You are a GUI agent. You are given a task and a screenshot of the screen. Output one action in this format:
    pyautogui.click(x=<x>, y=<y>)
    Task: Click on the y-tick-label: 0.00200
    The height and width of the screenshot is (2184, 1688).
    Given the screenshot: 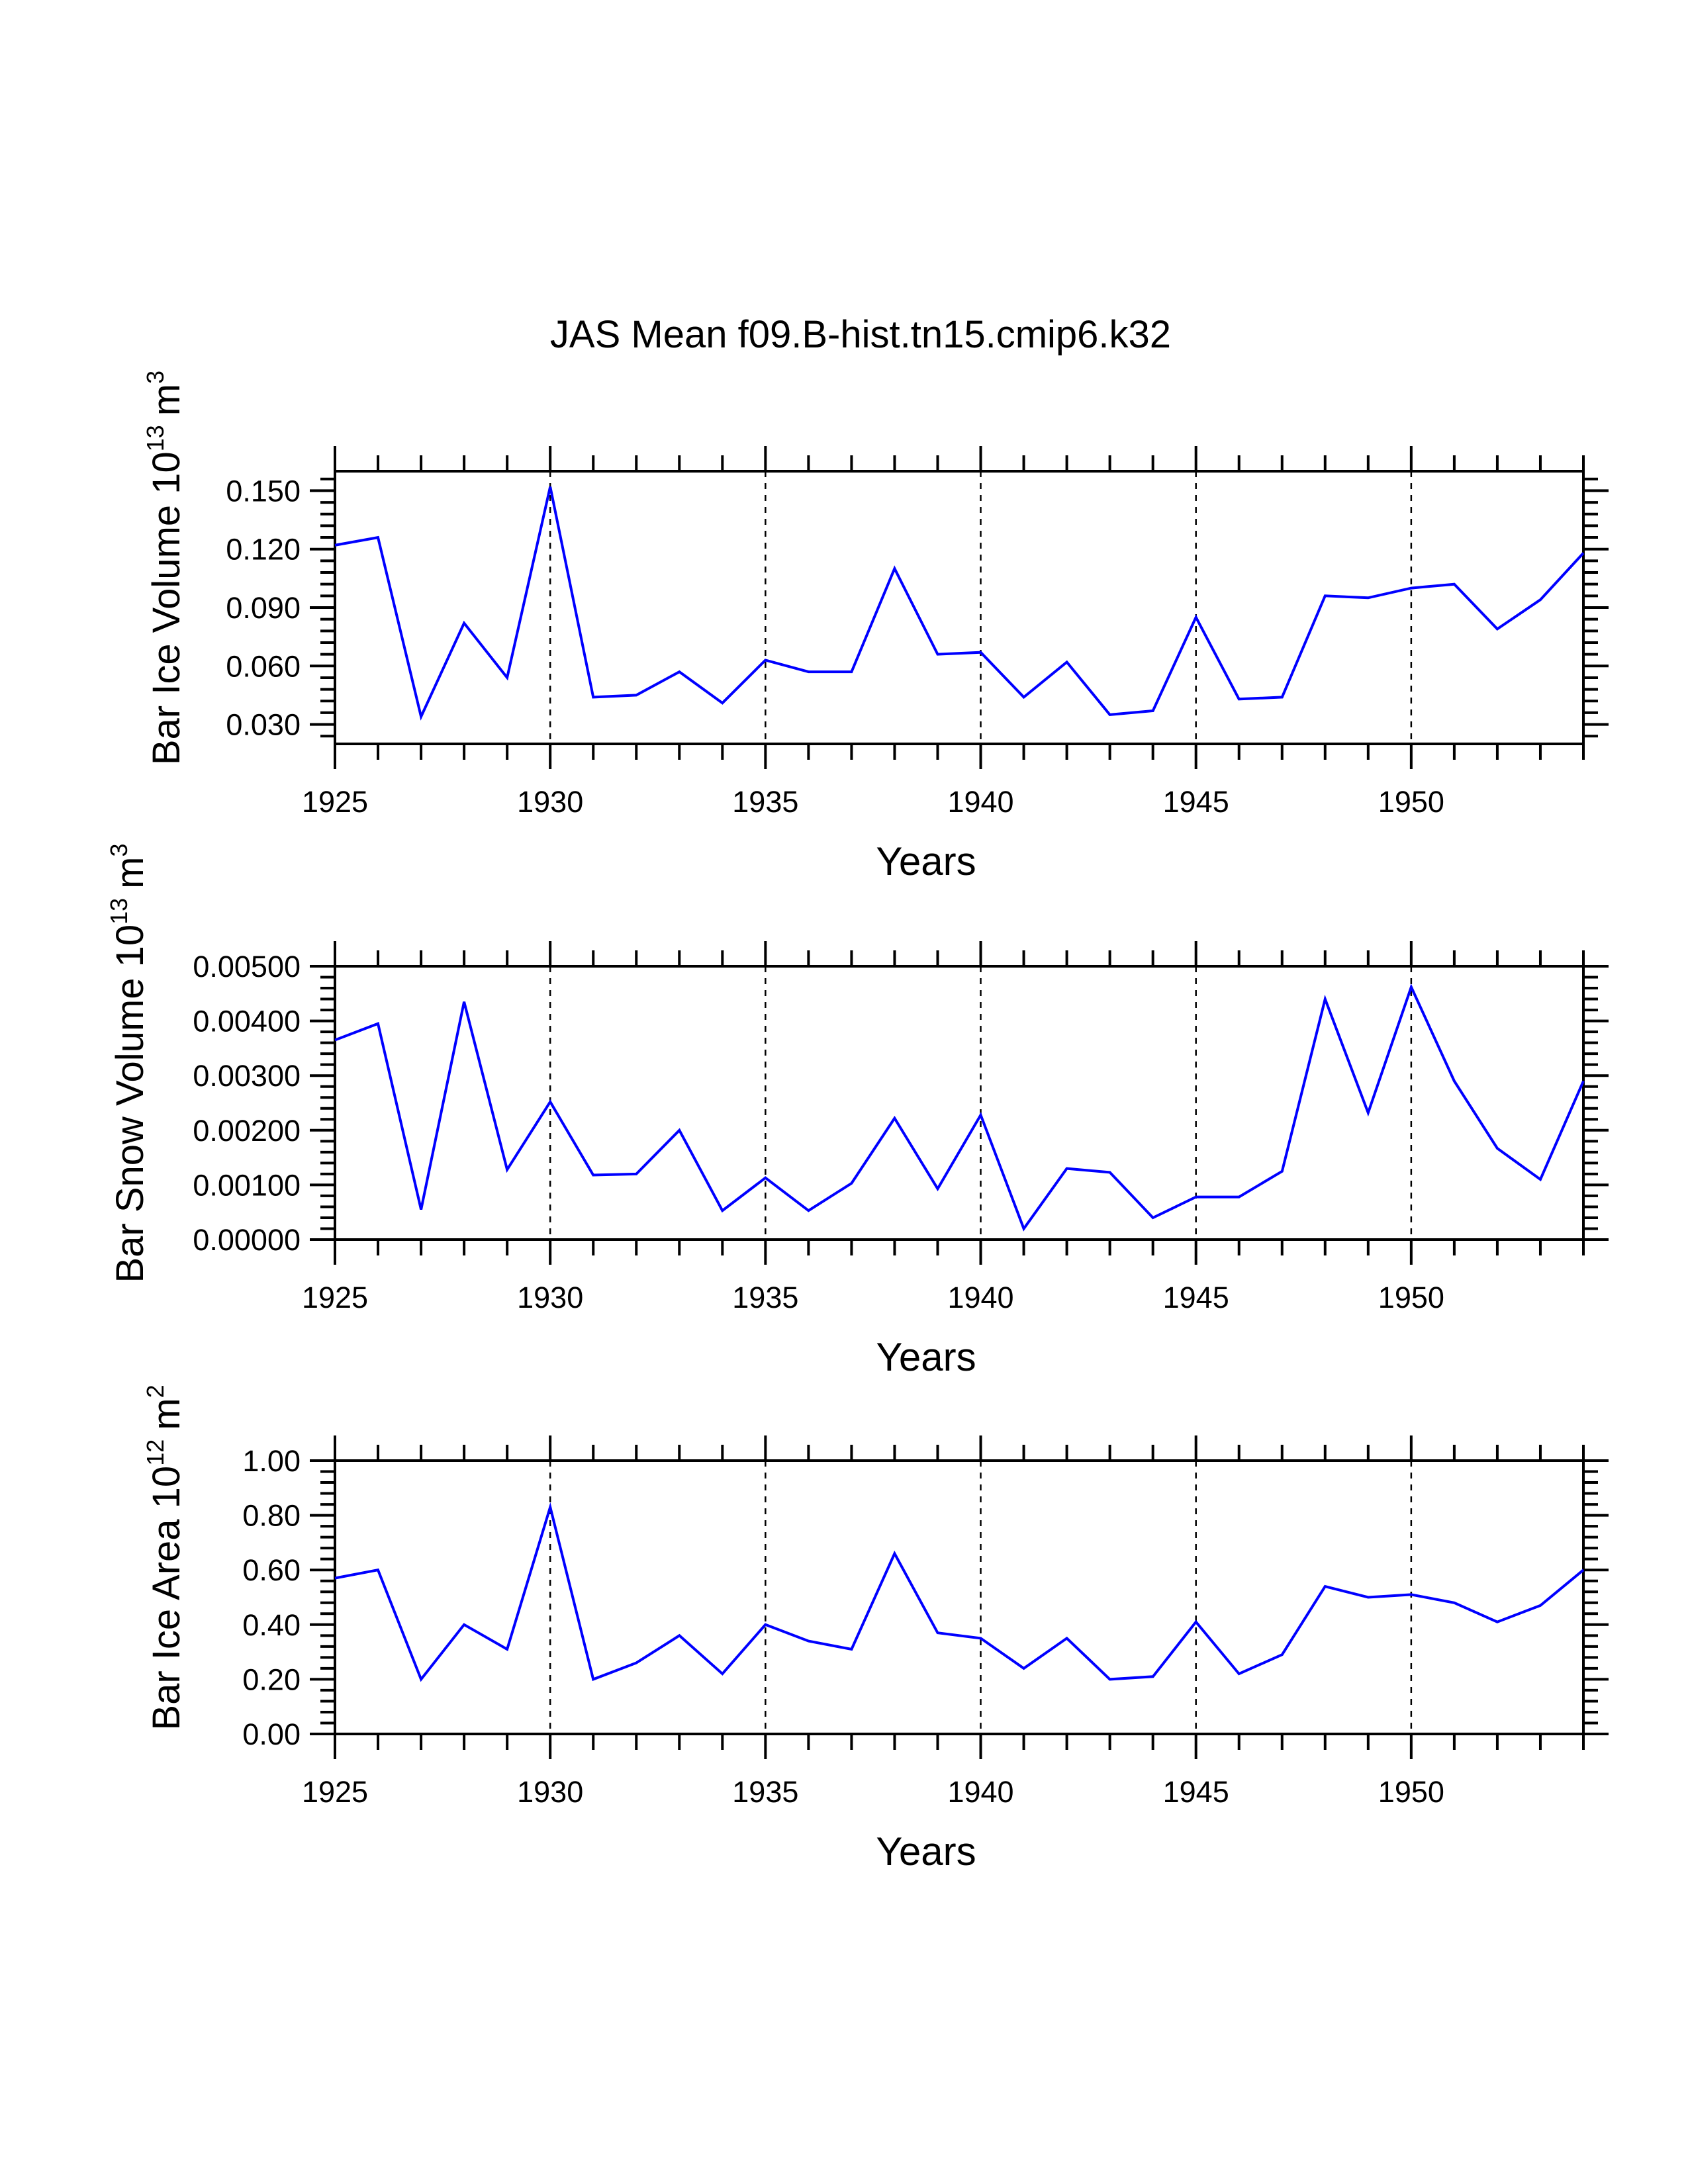 What is the action you would take?
    pyautogui.click(x=247, y=1131)
    